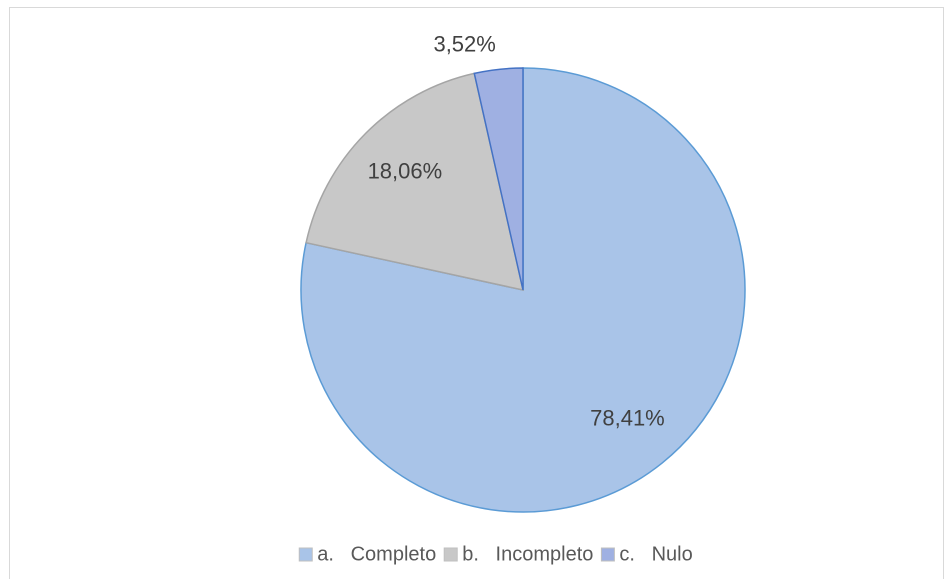 The image size is (952, 579). I want to click on legend-label: a. Completo, so click(376, 554).